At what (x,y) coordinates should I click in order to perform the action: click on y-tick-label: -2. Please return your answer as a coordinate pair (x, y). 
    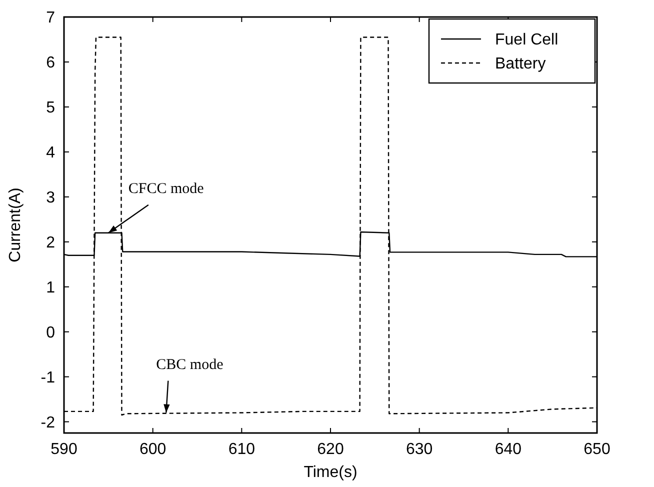
    Looking at the image, I should click on (48, 423).